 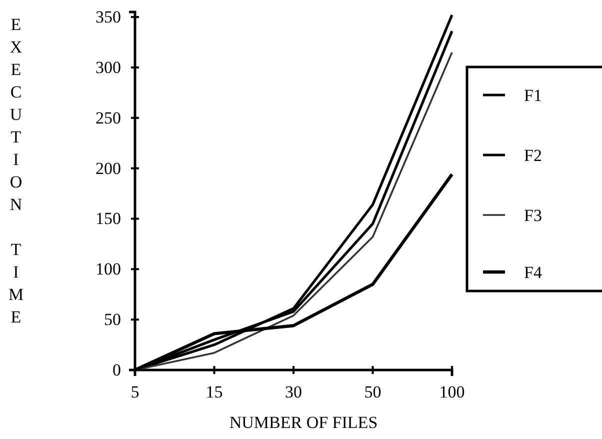 What do you see at coordinates (533, 272) in the screenshot?
I see `legend-label: F4` at bounding box center [533, 272].